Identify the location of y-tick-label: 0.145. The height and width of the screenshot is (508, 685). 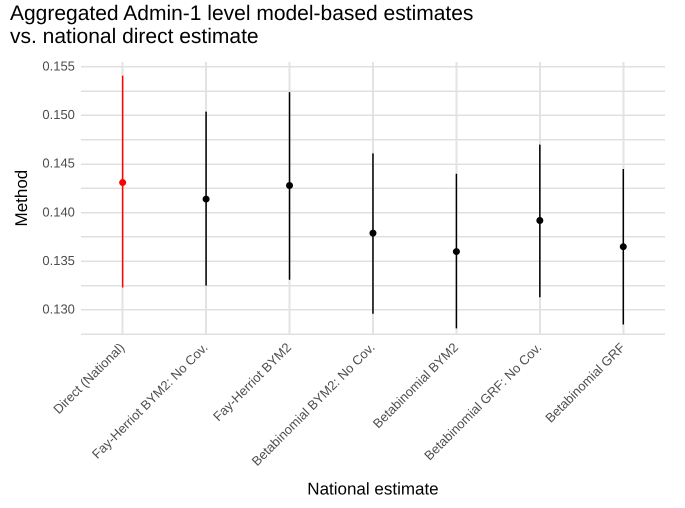
(58, 163).